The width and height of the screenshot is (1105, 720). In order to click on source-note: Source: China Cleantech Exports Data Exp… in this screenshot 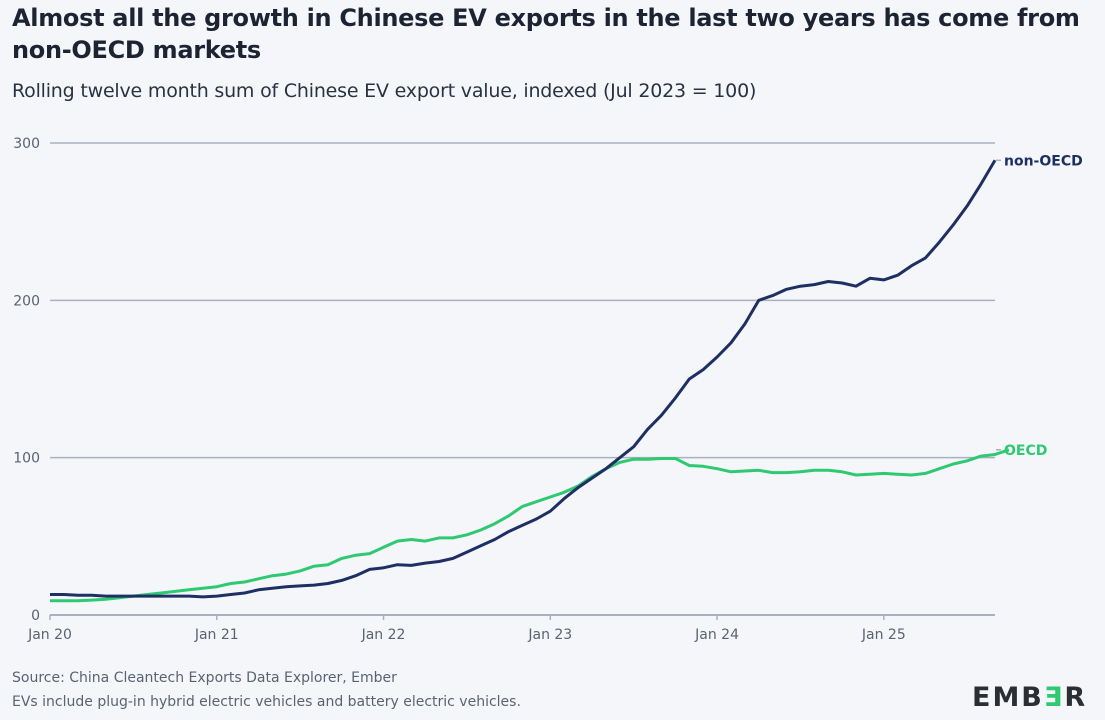, I will do `click(204, 678)`.